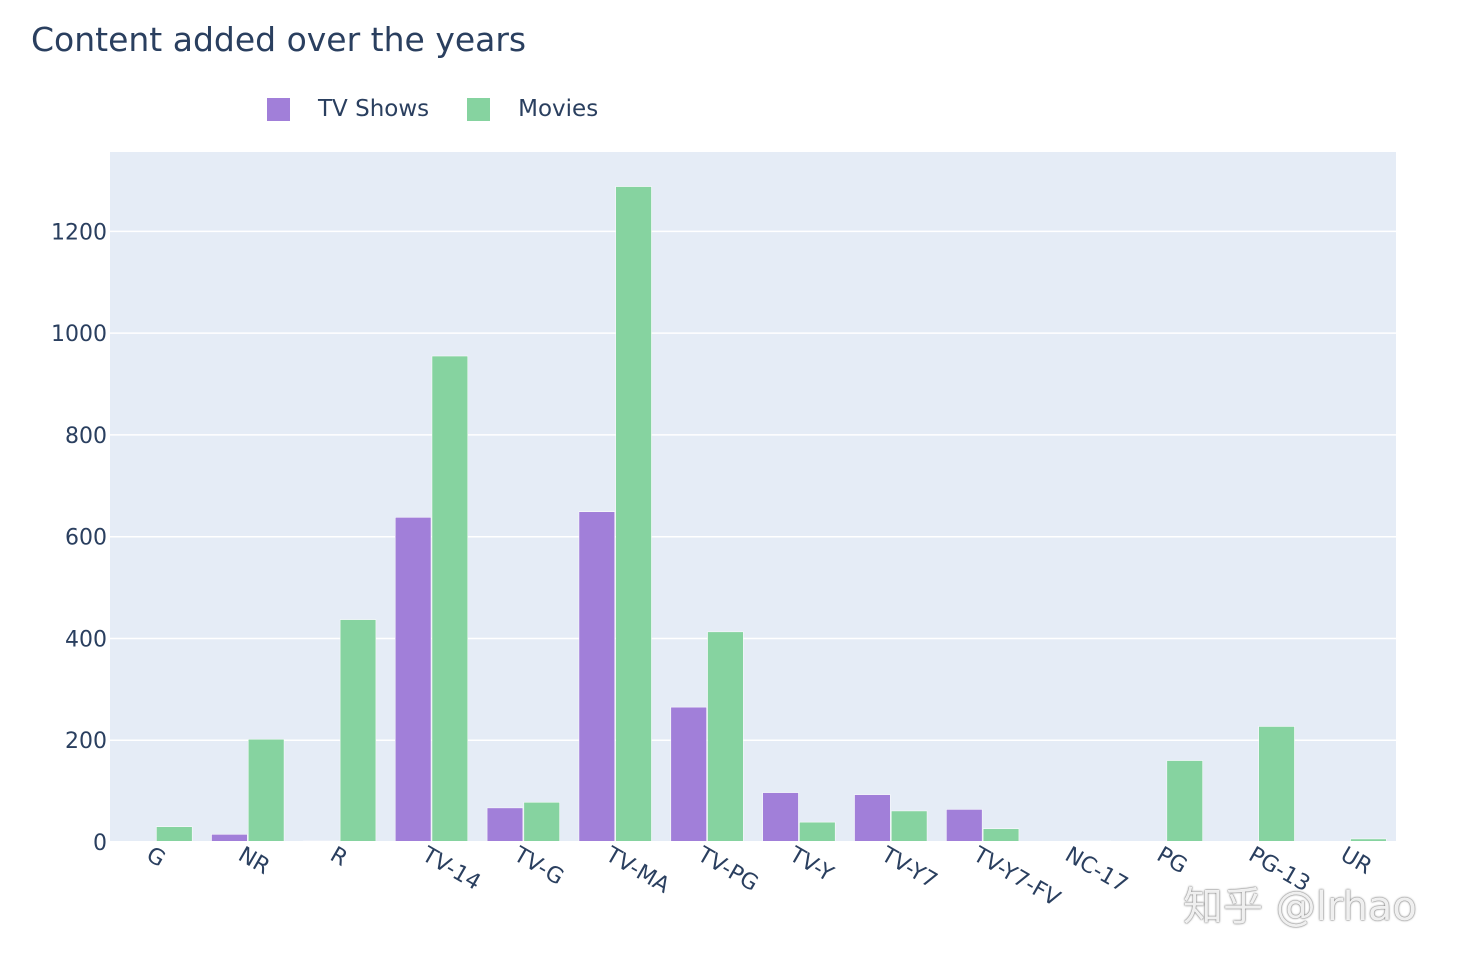 The image size is (1474, 960). I want to click on x-tick-label-nc-17: NC-17, so click(1096, 870).